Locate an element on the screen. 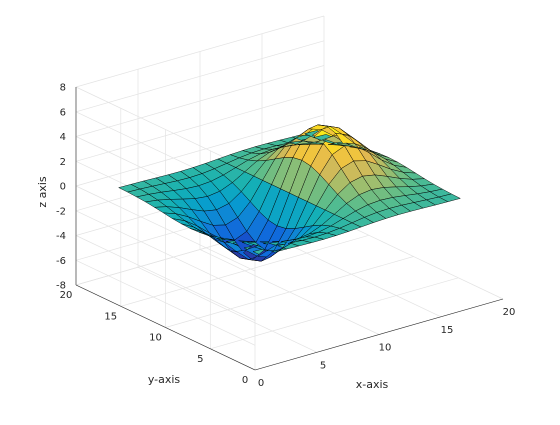 This screenshot has width=560, height=425. y-axis-label: y-axis is located at coordinates (164, 379).